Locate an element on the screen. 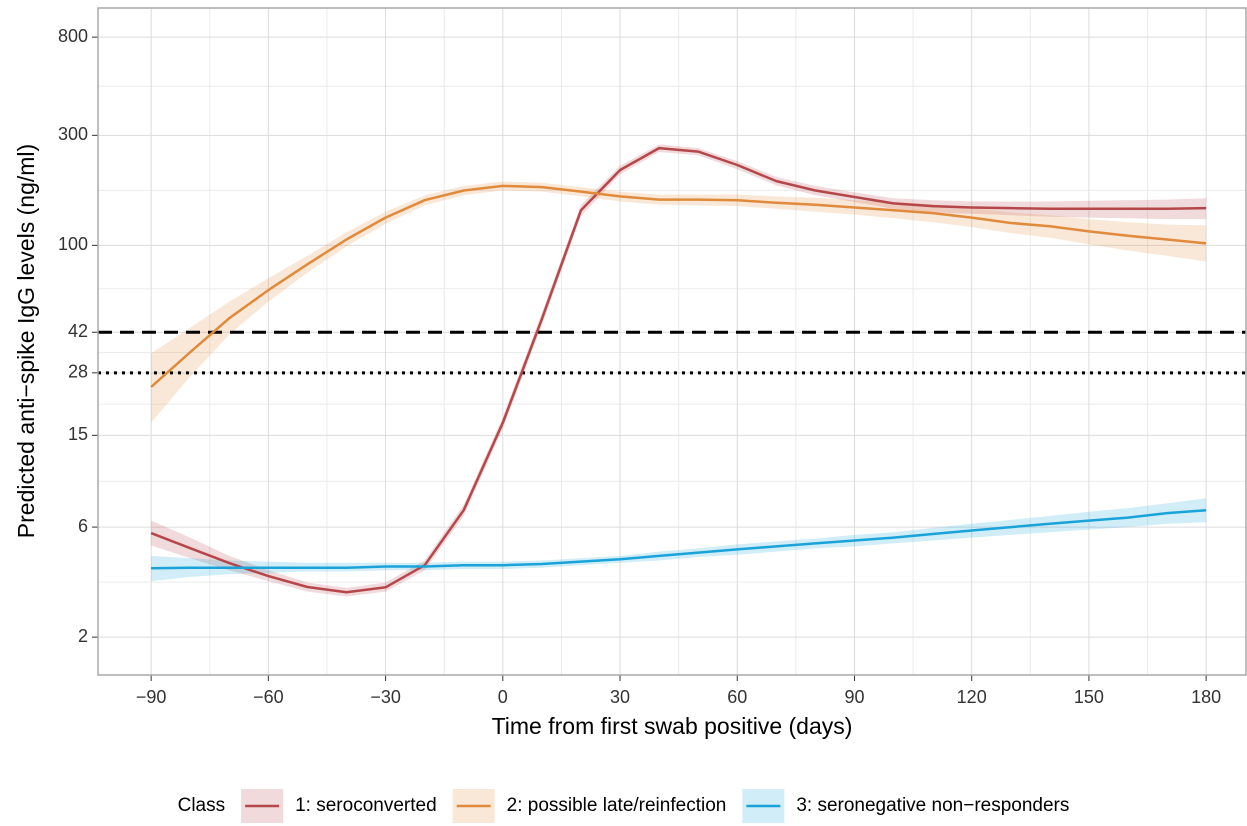  y-tick-label: 2 is located at coordinates (83, 636).